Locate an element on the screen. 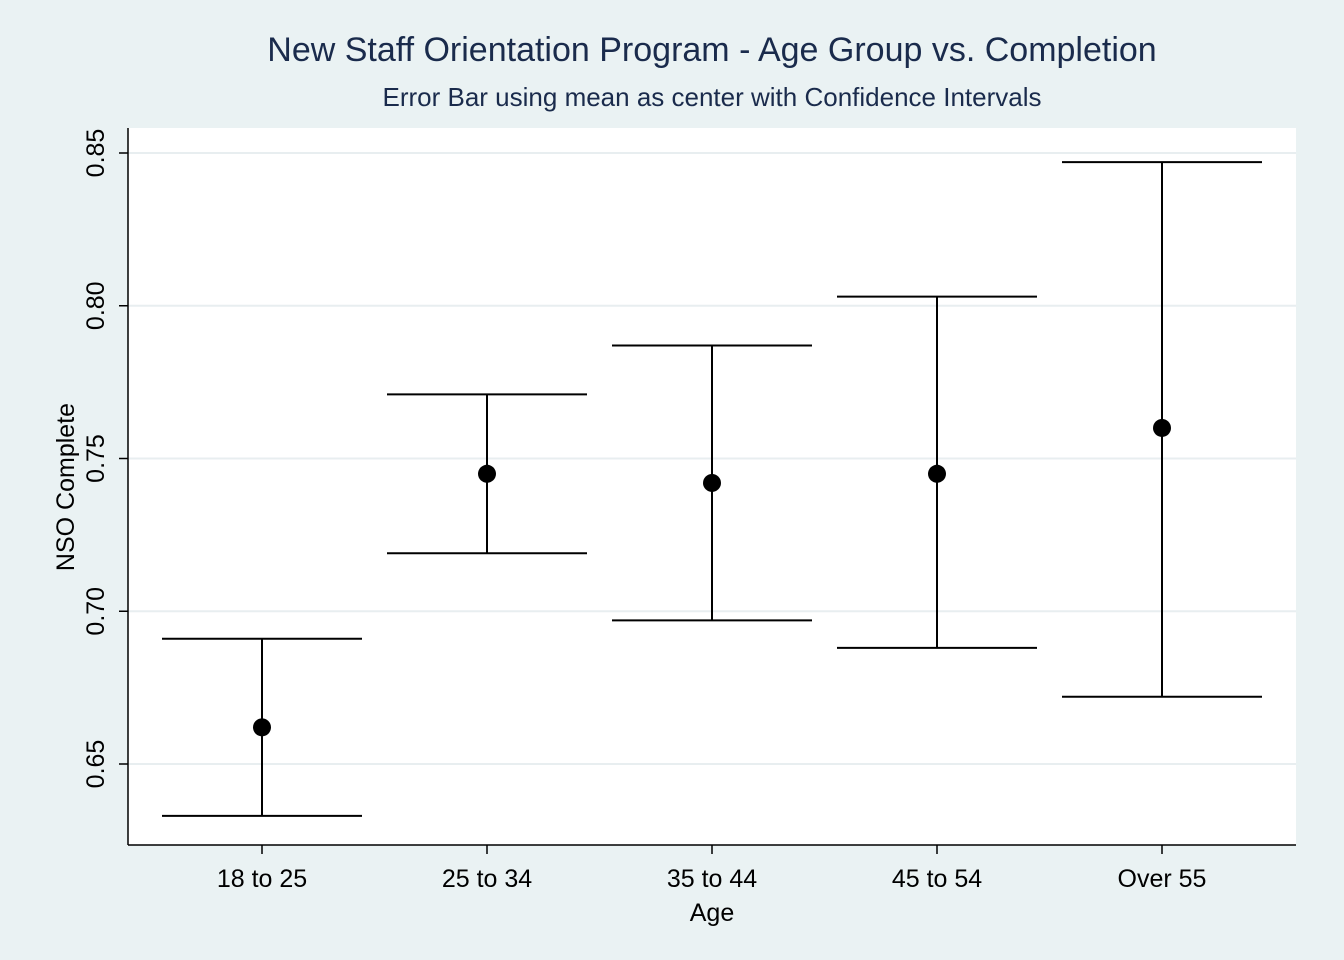 The width and height of the screenshot is (1344, 960). x-ticks: 18 to 25 25 to 34 35 to 44 45 to 54 Over 55 is located at coordinates (712, 869).